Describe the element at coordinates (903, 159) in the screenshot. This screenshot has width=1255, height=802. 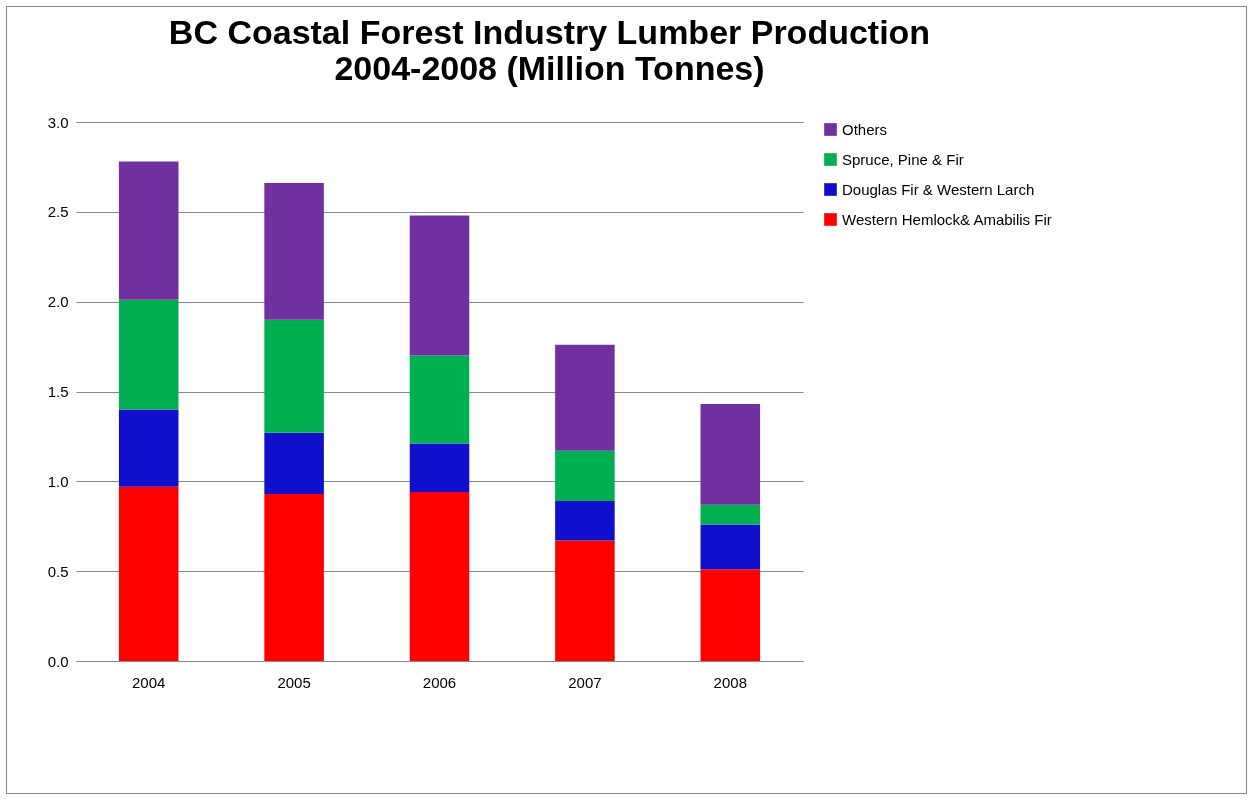
I see `legend-label: Spruce, Pine & Fir` at that location.